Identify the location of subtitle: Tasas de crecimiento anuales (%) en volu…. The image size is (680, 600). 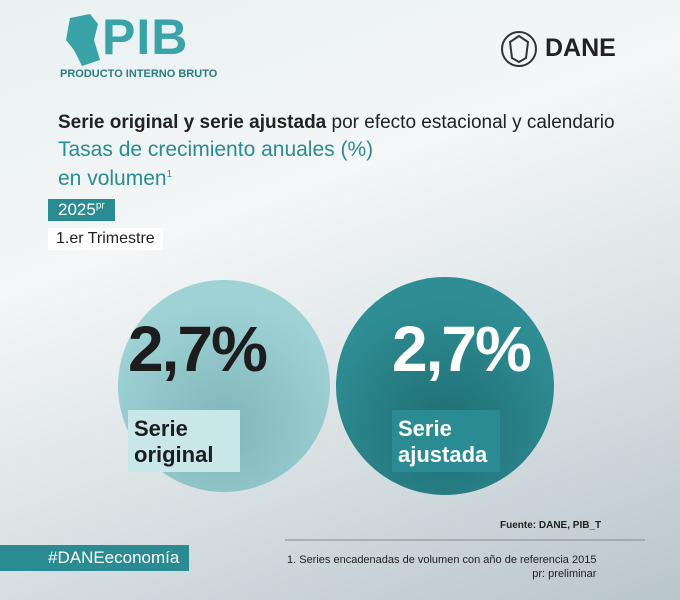
(218, 164).